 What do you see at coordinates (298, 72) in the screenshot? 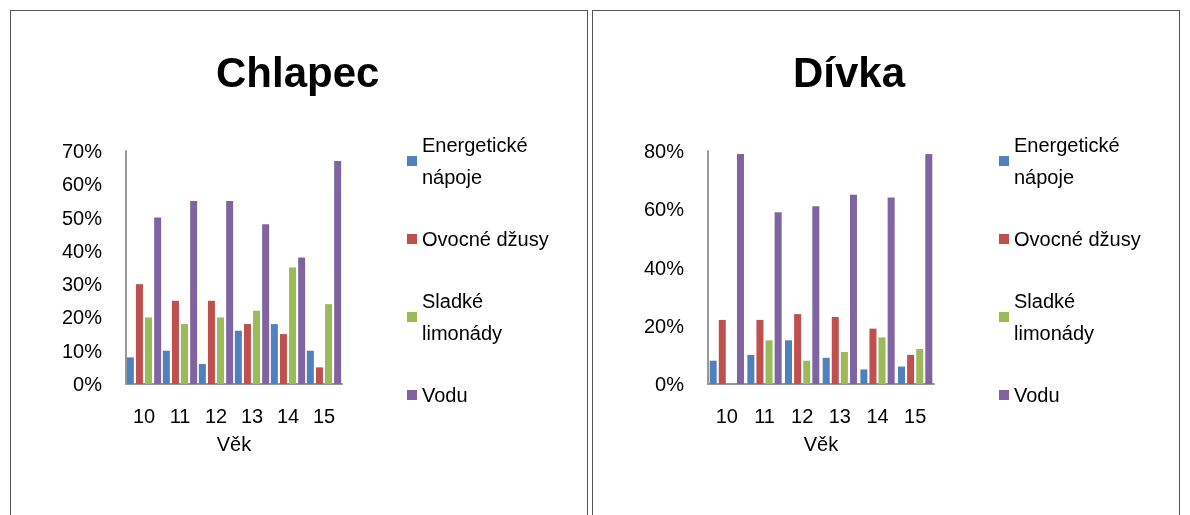
I see `chart-title: Chlapec` at bounding box center [298, 72].